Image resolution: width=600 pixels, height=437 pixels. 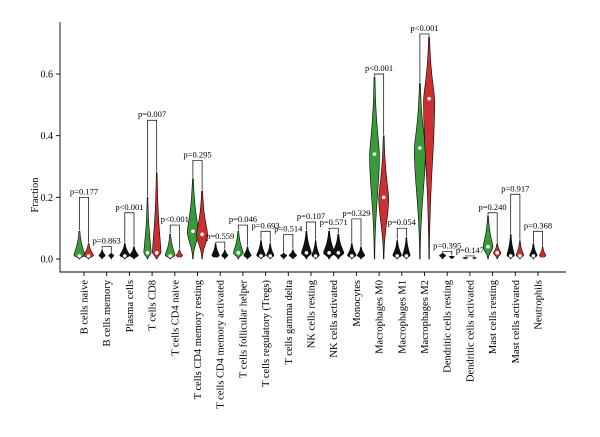 What do you see at coordinates (334, 222) in the screenshot?
I see `p-value-label-11: p=0.571` at bounding box center [334, 222].